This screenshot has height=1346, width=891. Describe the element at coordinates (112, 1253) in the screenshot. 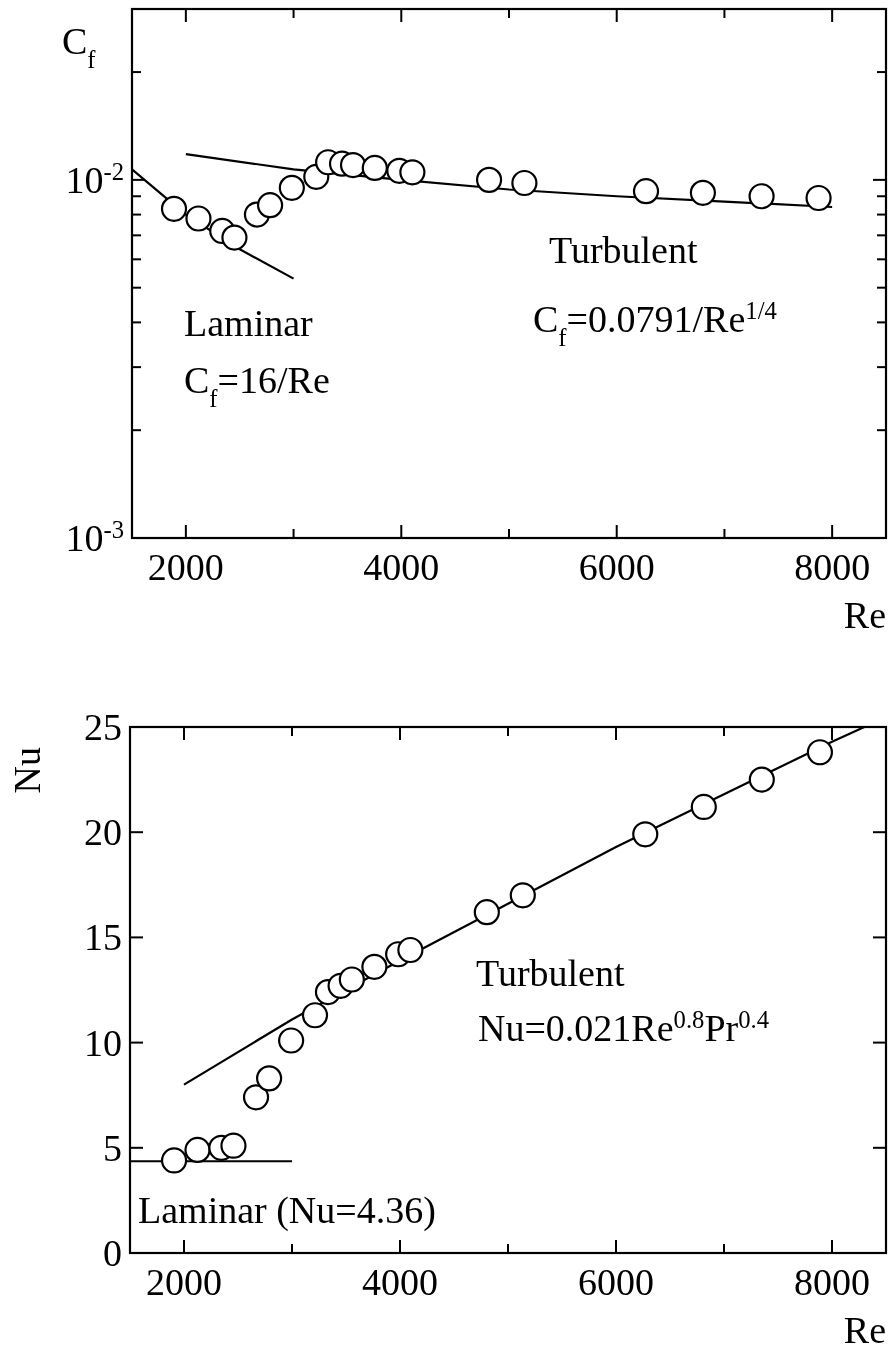

I see `y-tick-label: 0` at that location.